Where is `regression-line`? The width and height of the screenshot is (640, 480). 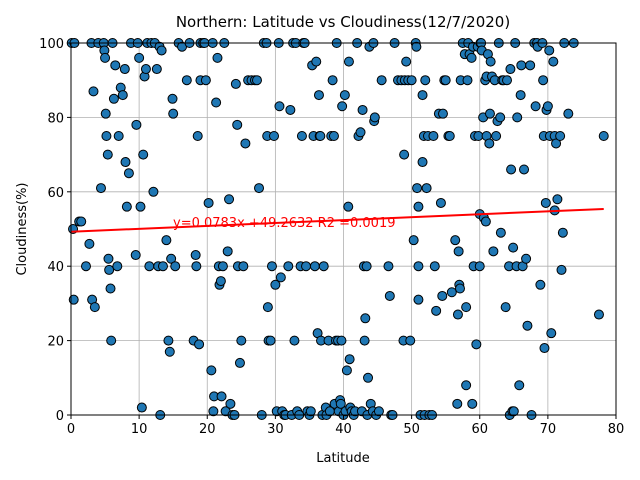
regression-line is located at coordinates (337, 220).